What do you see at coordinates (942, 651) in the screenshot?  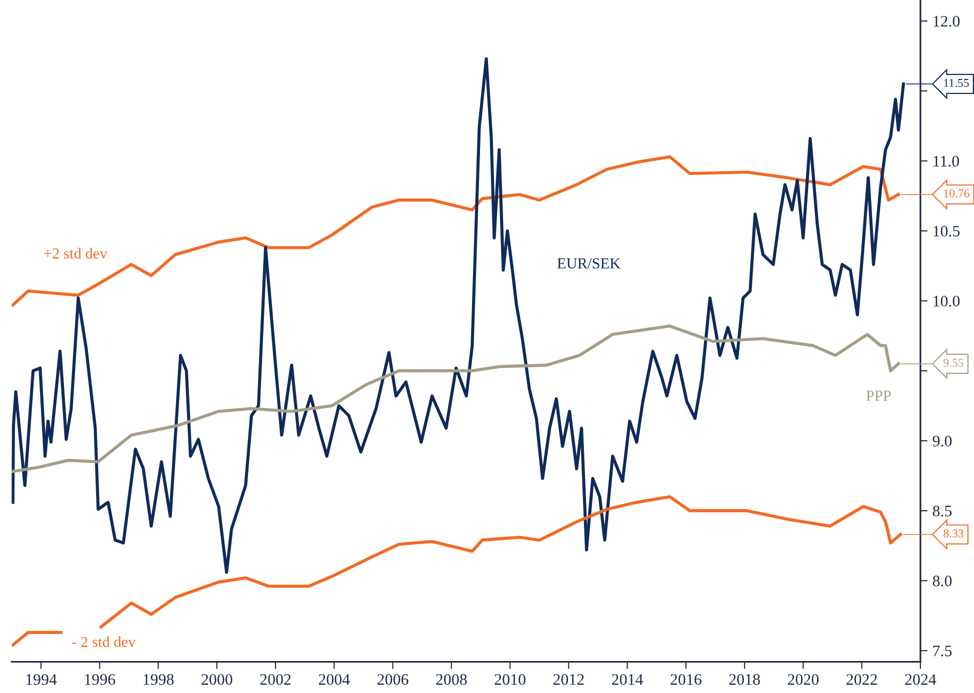 I see `y-tick-label: 7.5` at bounding box center [942, 651].